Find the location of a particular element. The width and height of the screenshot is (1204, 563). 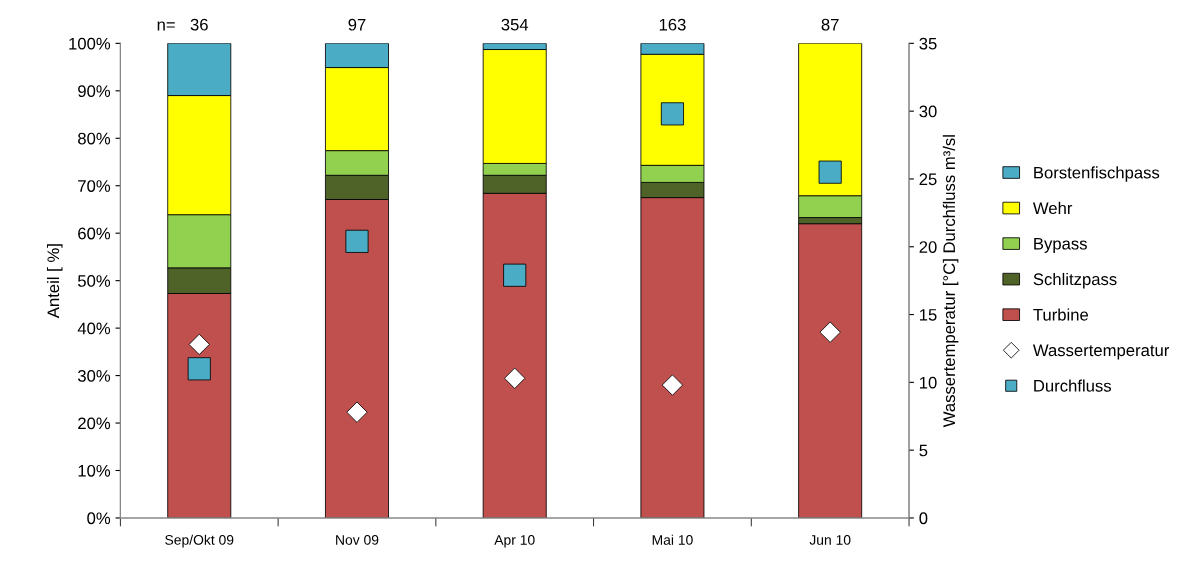

legend-label: Turbine is located at coordinates (1061, 314).